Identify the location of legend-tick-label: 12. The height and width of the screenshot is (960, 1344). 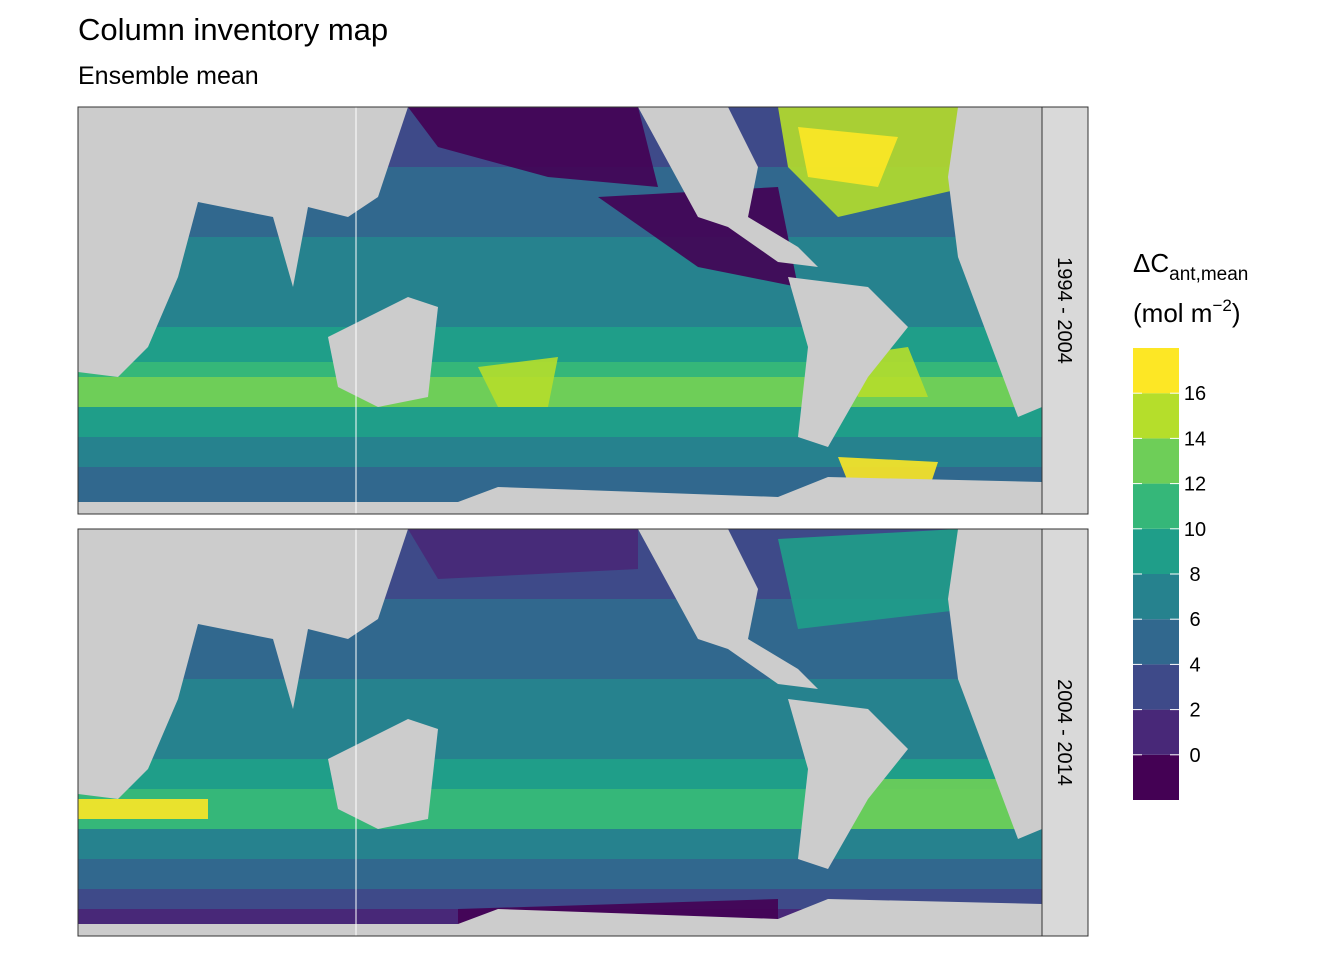
(1195, 485).